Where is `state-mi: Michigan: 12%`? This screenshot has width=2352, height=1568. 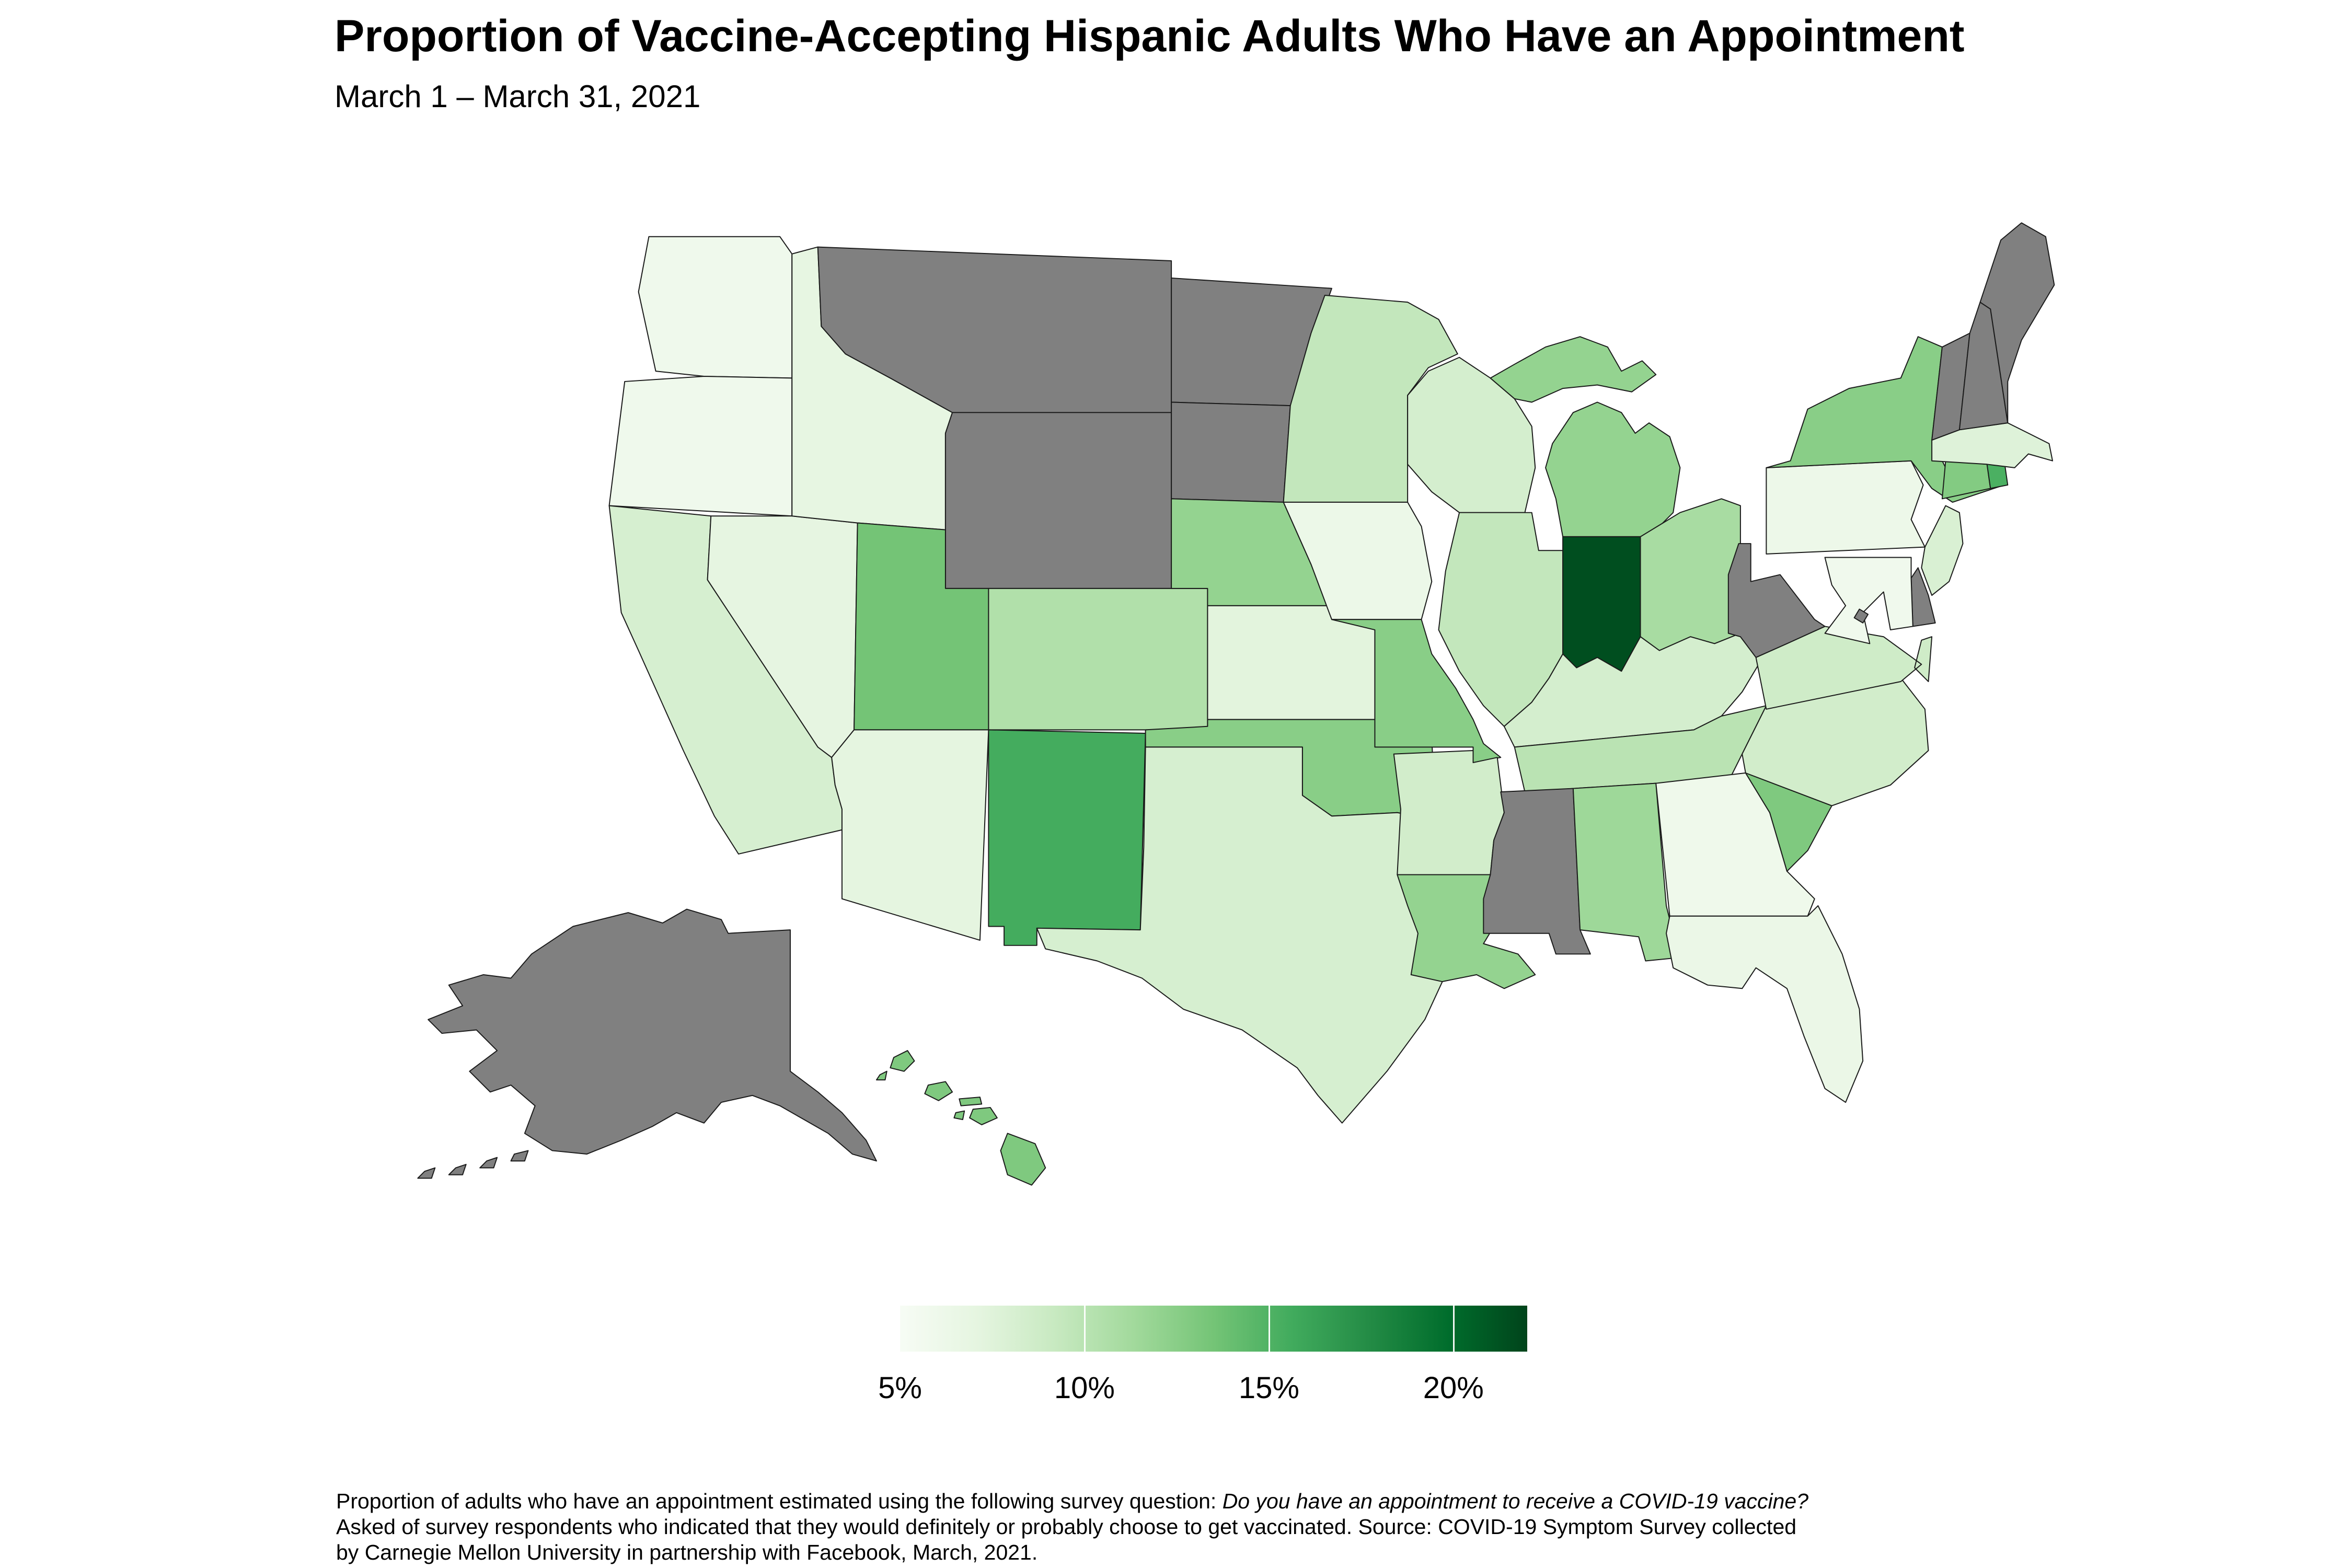
state-mi: Michigan: 12% is located at coordinates (1585, 436).